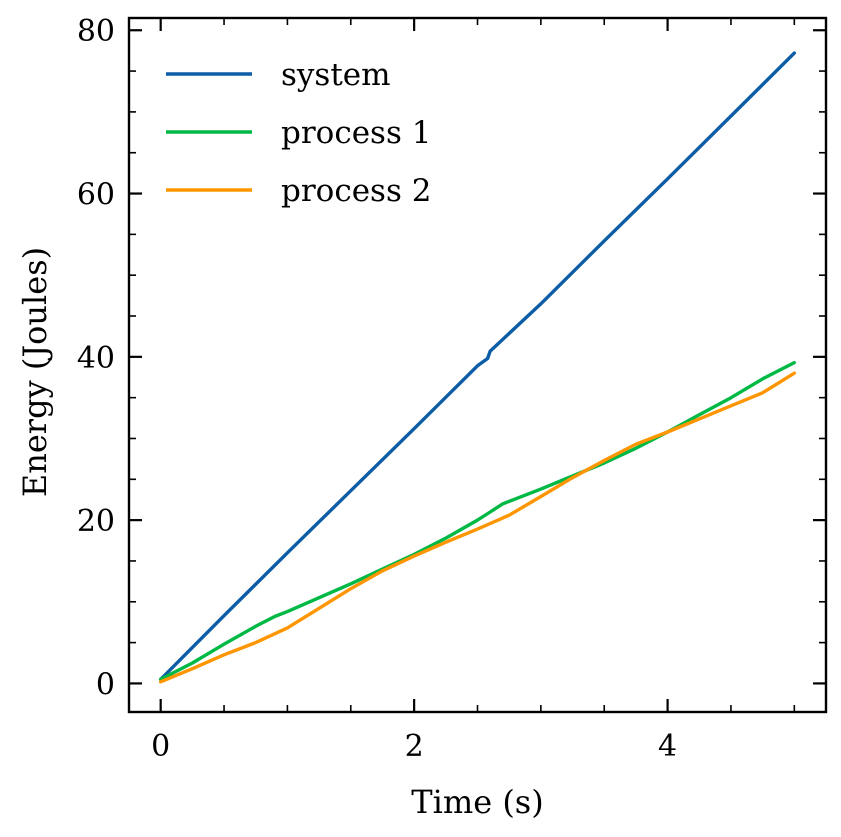  I want to click on y-tick-label: 40, so click(96, 358).